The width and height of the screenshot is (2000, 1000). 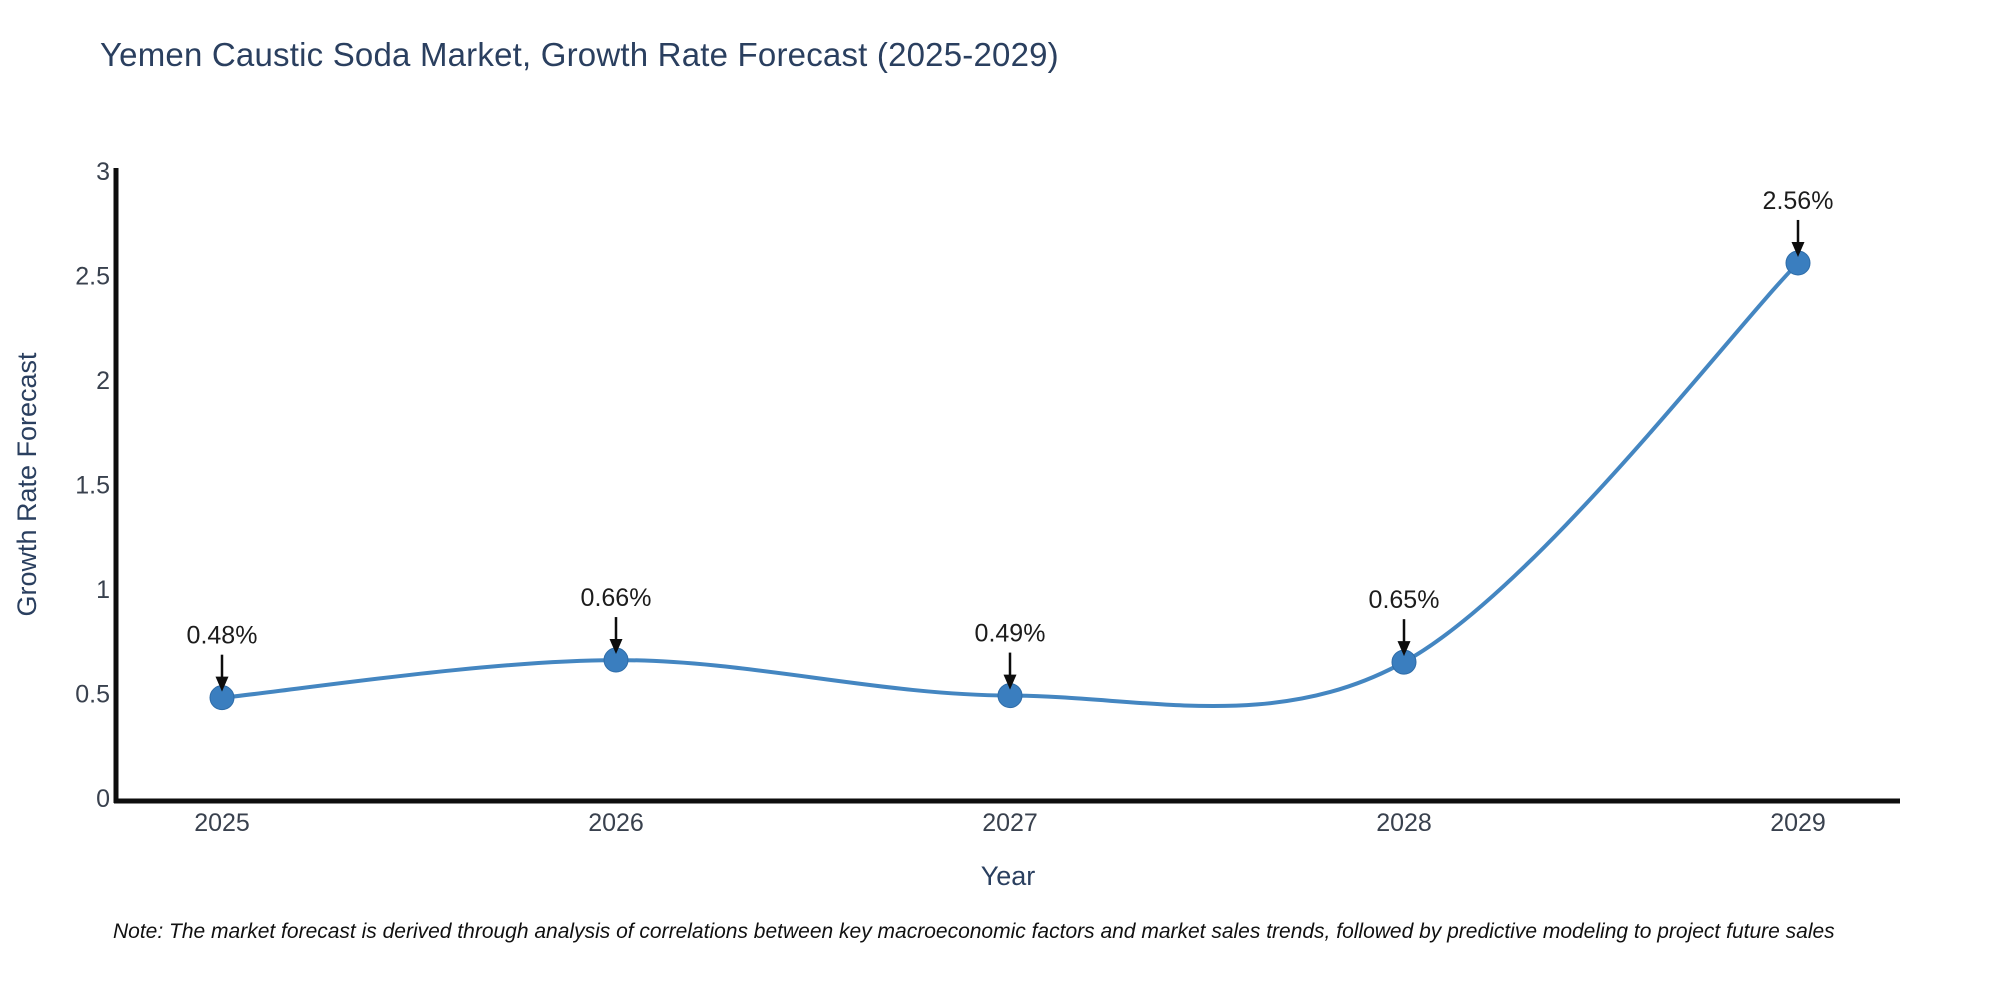 I want to click on y-tick-label: 3, so click(x=103, y=172).